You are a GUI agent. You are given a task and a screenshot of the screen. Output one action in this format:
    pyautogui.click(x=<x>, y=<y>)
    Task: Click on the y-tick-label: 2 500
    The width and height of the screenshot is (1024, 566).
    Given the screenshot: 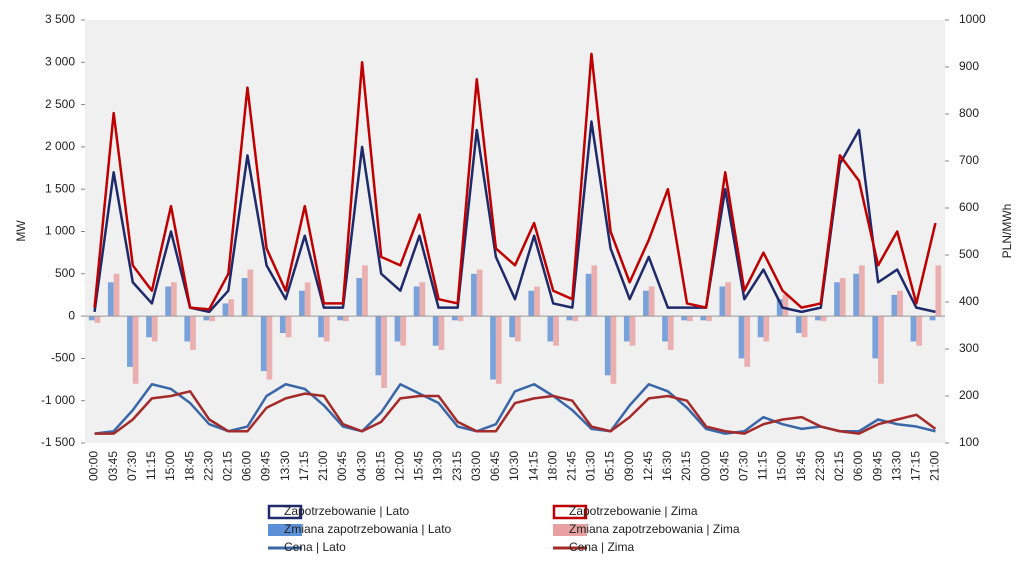 What is the action you would take?
    pyautogui.click(x=60, y=104)
    